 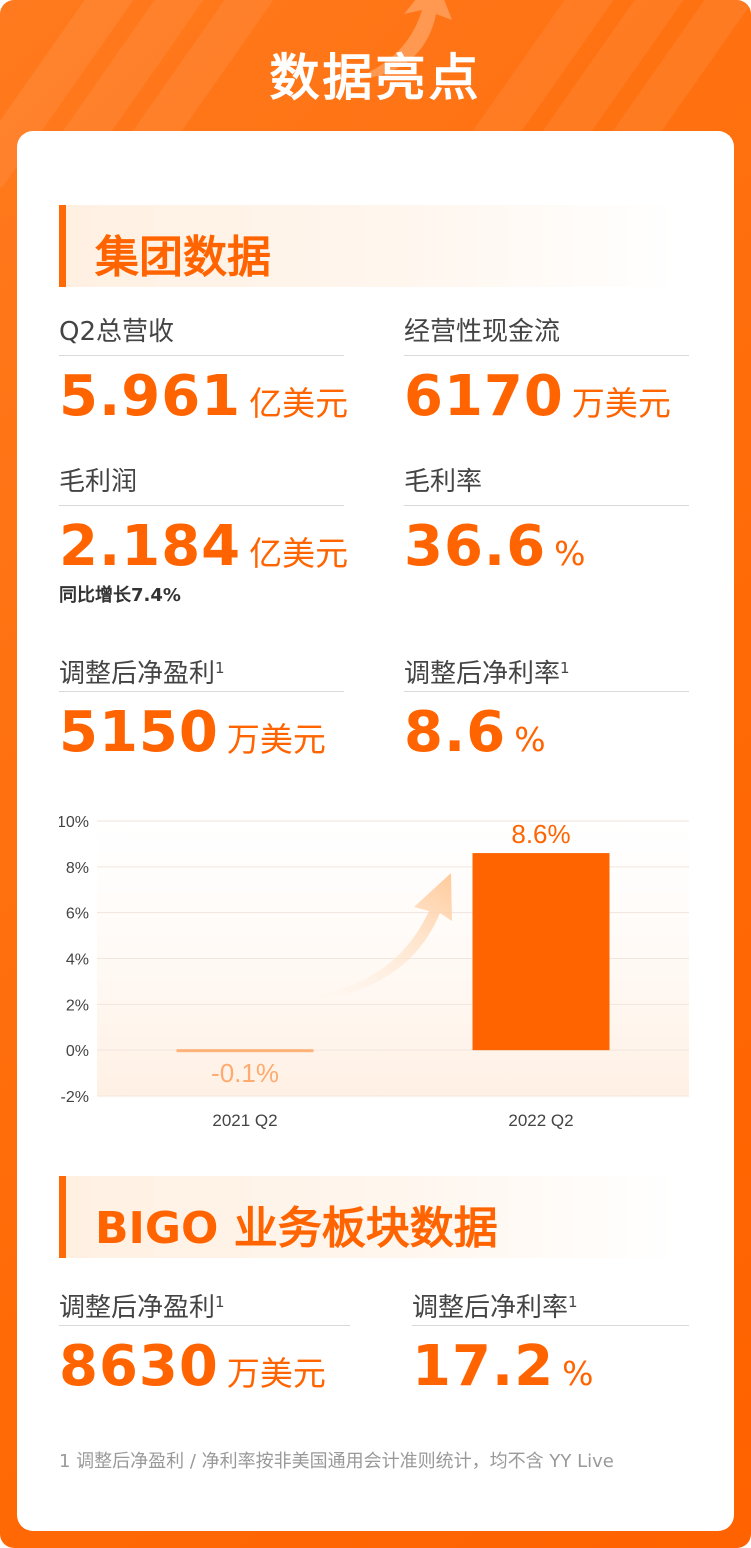 I want to click on up-arrow-icon, so click(x=401, y=40).